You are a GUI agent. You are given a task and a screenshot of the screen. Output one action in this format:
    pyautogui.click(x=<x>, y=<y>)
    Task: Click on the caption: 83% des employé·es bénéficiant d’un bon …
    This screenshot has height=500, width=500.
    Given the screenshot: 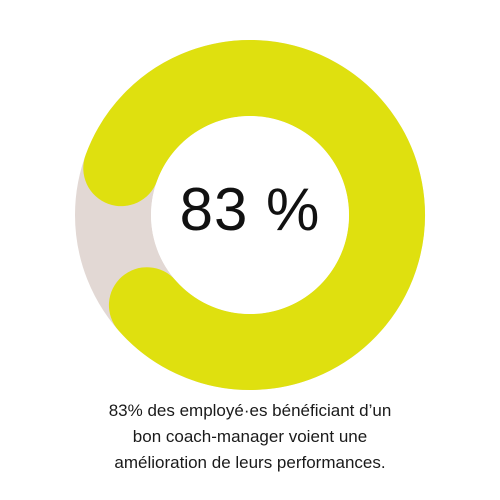 What is the action you would take?
    pyautogui.click(x=250, y=437)
    